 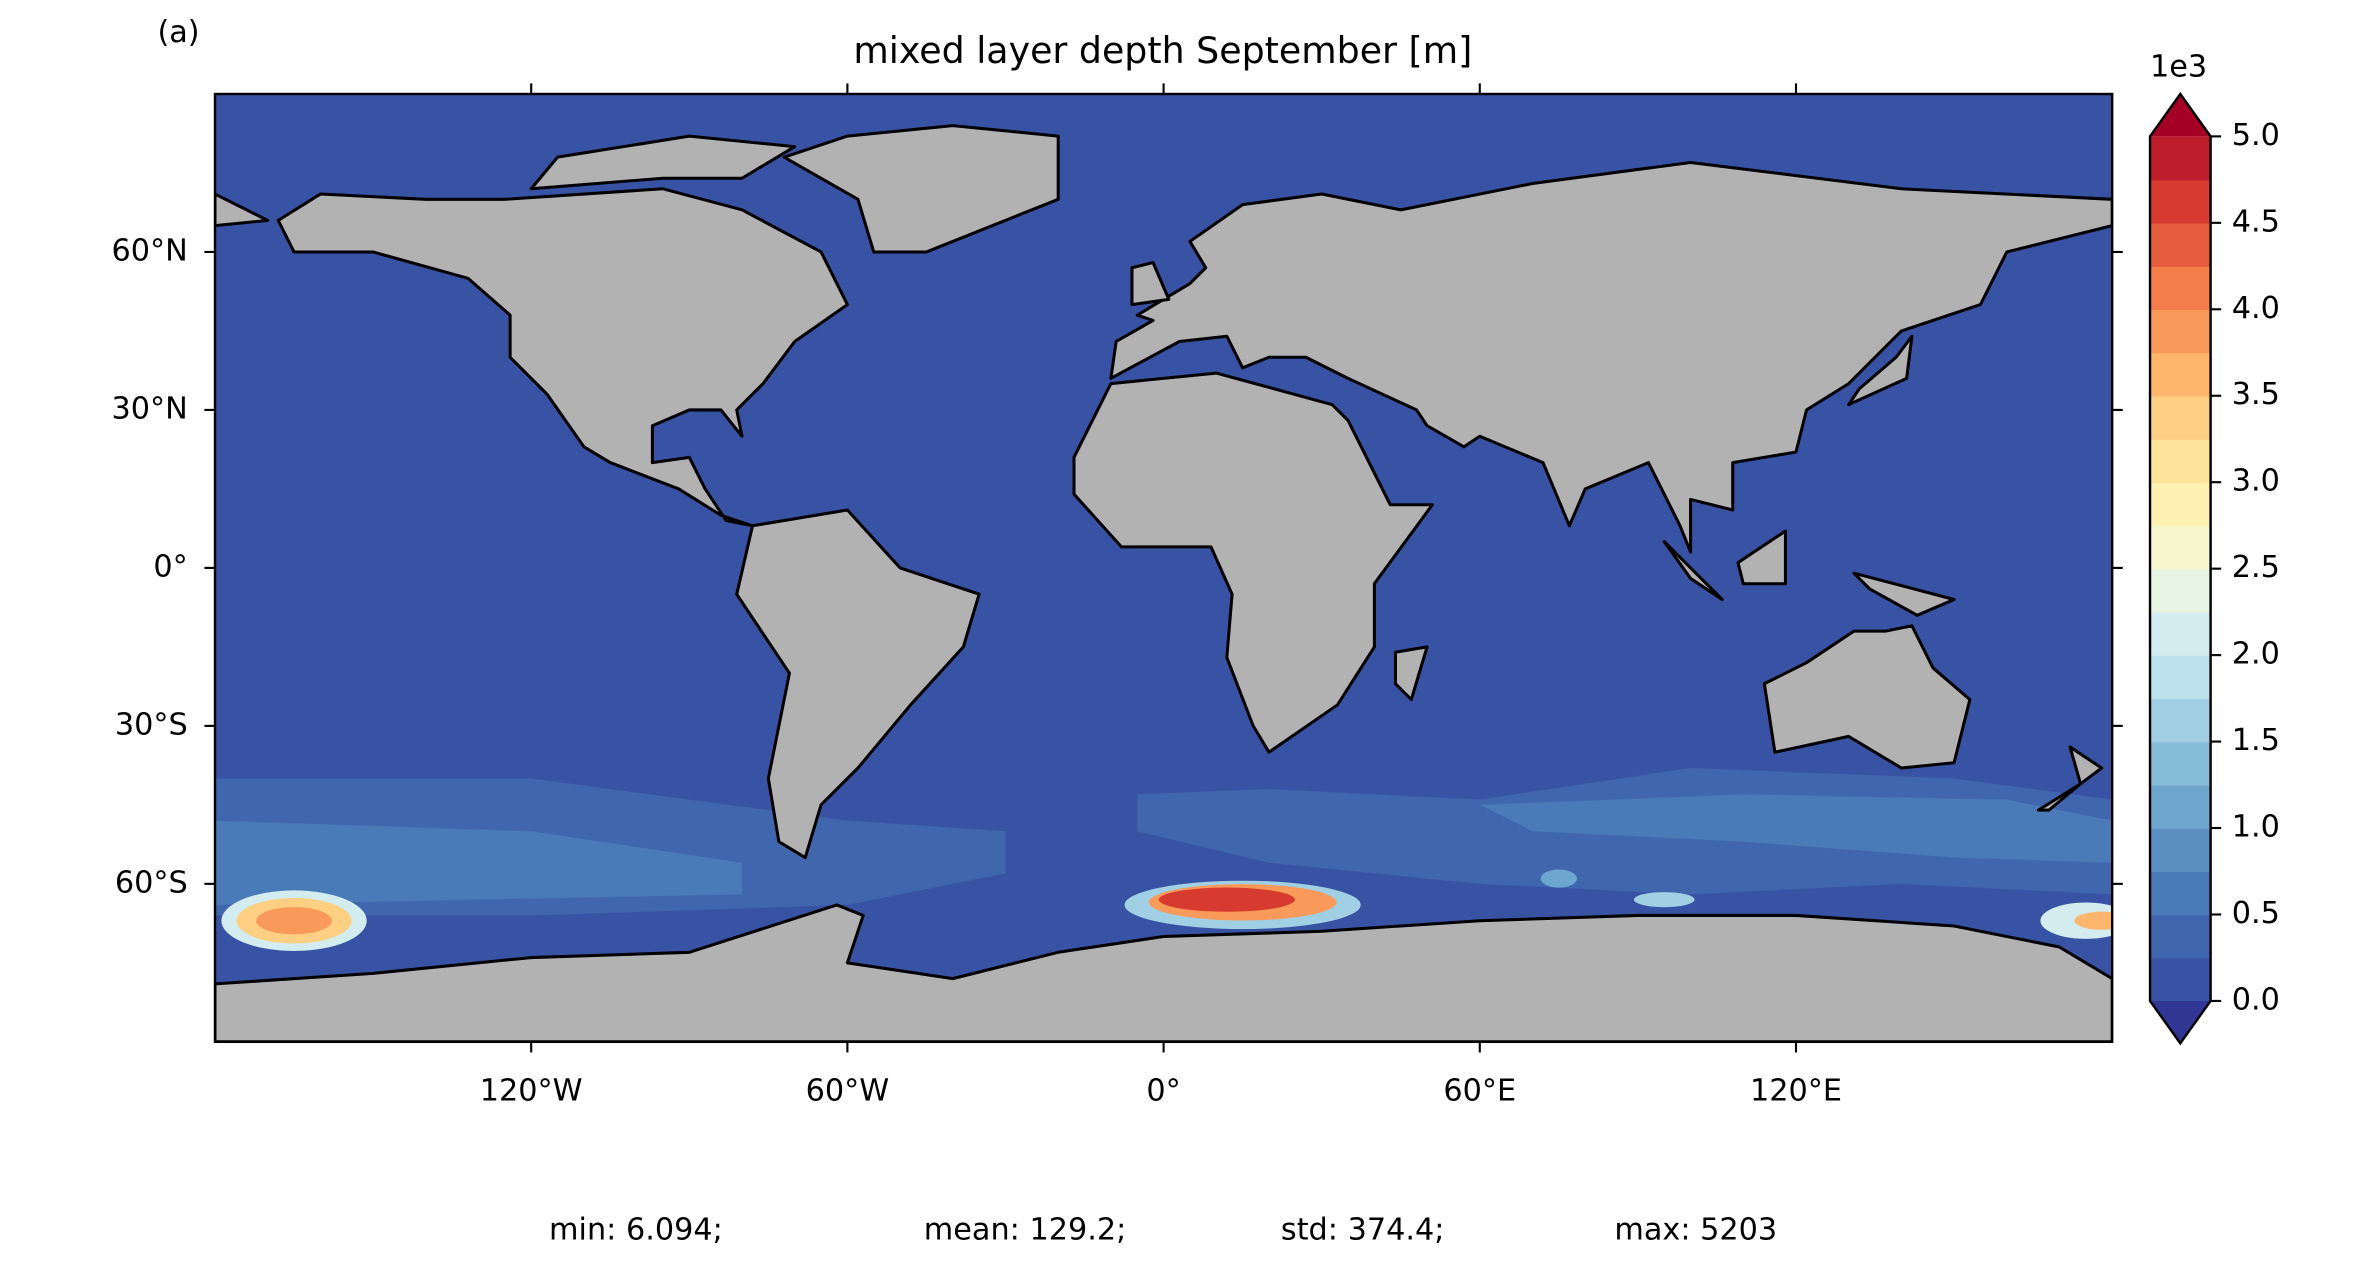 I want to click on colorbar-tick-label: 5.0, so click(x=2256, y=135).